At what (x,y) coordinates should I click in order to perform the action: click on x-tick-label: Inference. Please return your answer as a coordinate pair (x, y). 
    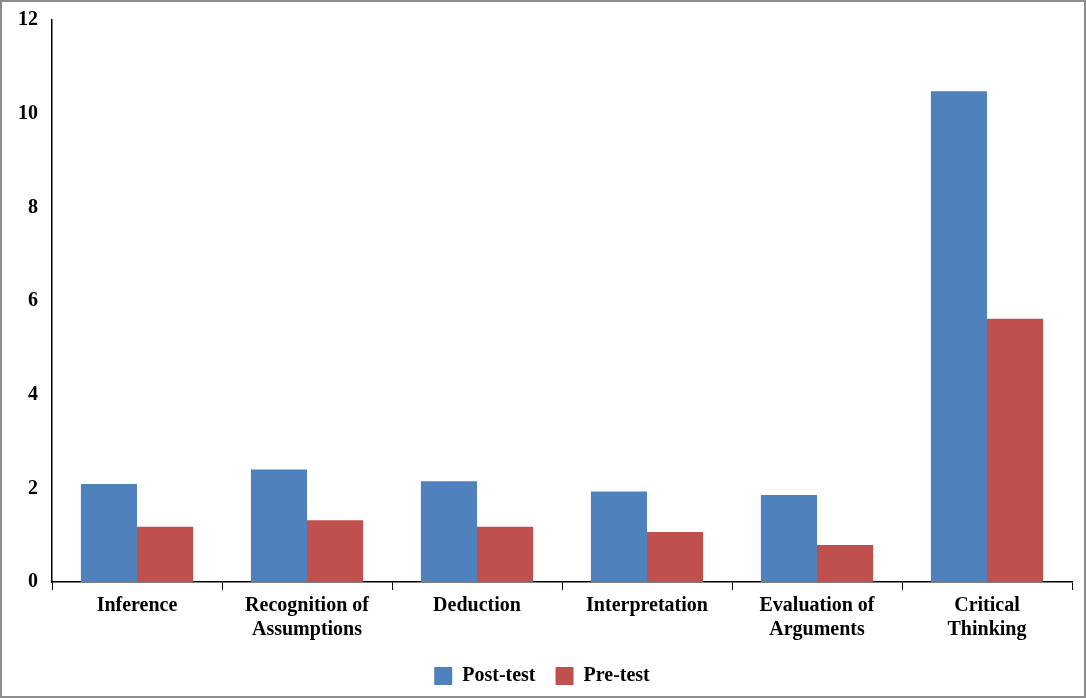
    Looking at the image, I should click on (137, 604).